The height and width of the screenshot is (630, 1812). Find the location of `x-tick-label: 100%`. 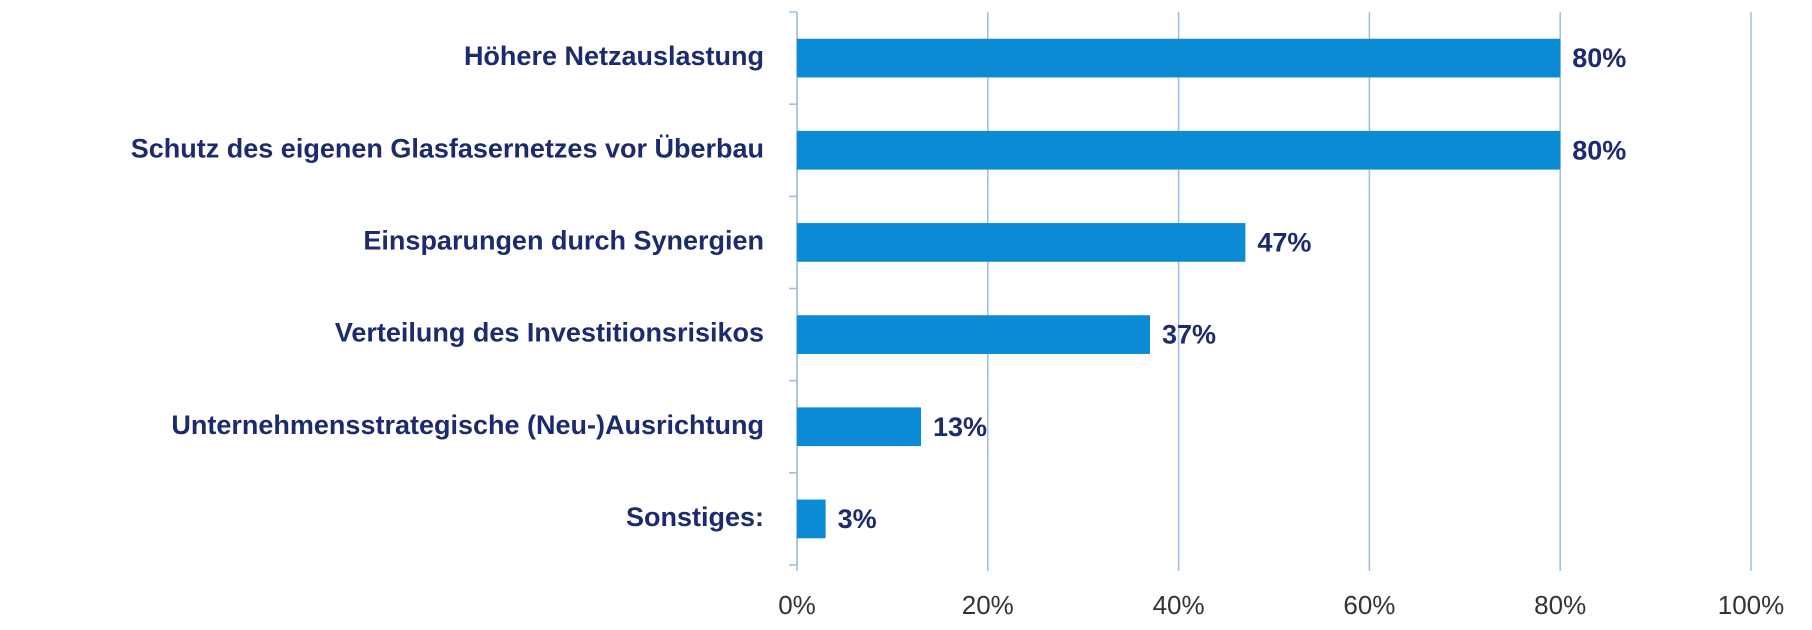

x-tick-label: 100% is located at coordinates (1751, 605).